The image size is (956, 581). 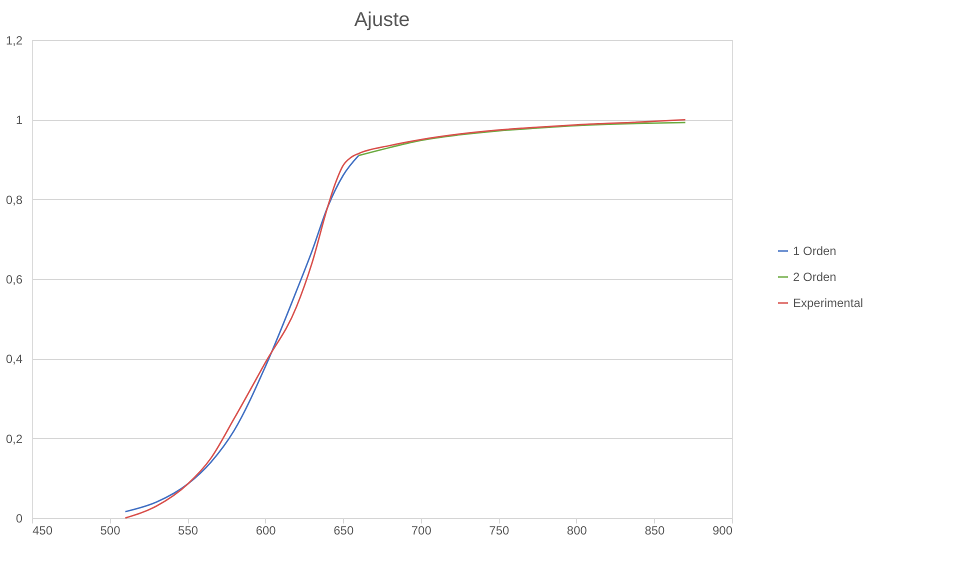 I want to click on x-tick-label: 800, so click(x=577, y=531).